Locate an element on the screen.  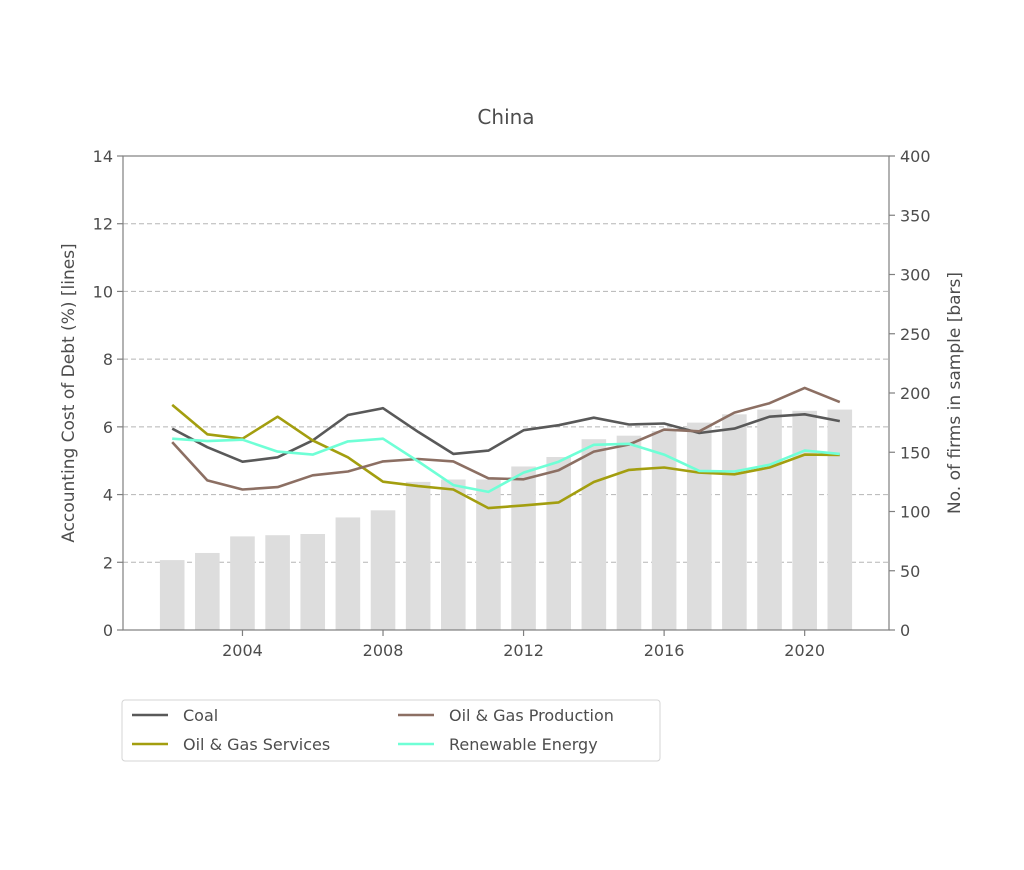
line-oil-gas-services is located at coordinates (505, 456).